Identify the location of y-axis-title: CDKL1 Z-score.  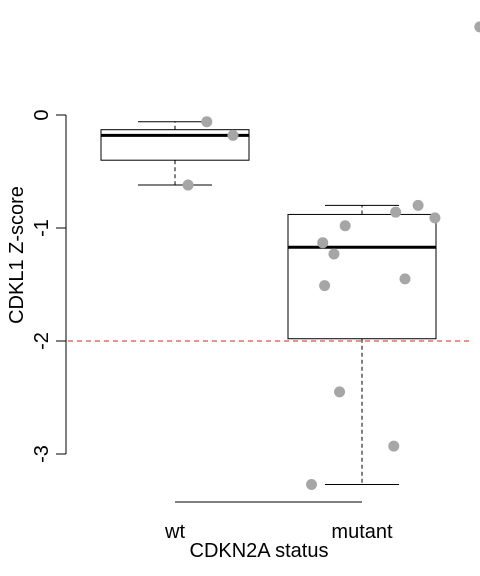
(17, 255).